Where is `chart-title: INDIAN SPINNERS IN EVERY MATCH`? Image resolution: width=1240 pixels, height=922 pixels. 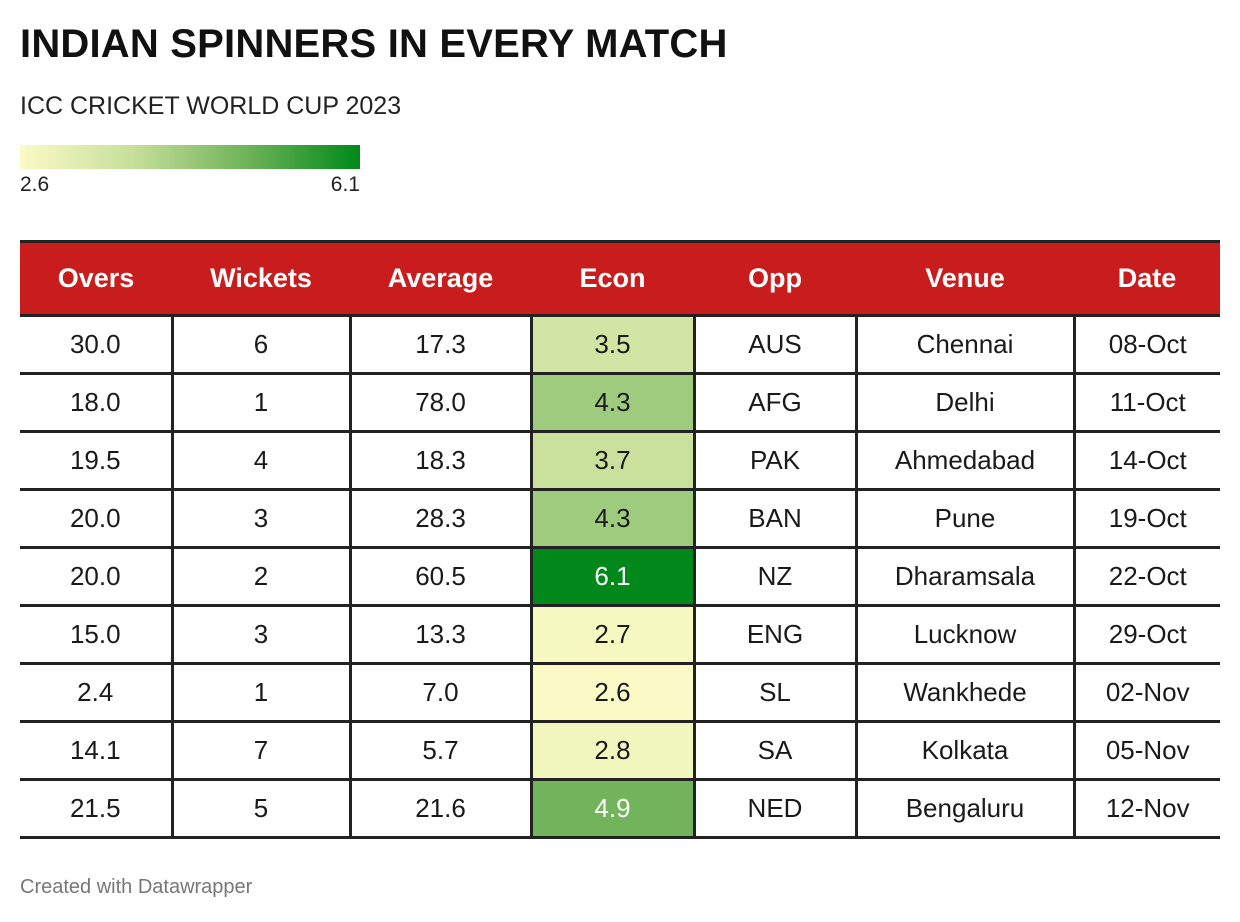
chart-title: INDIAN SPINNERS IN EVERY MATCH is located at coordinates (374, 44).